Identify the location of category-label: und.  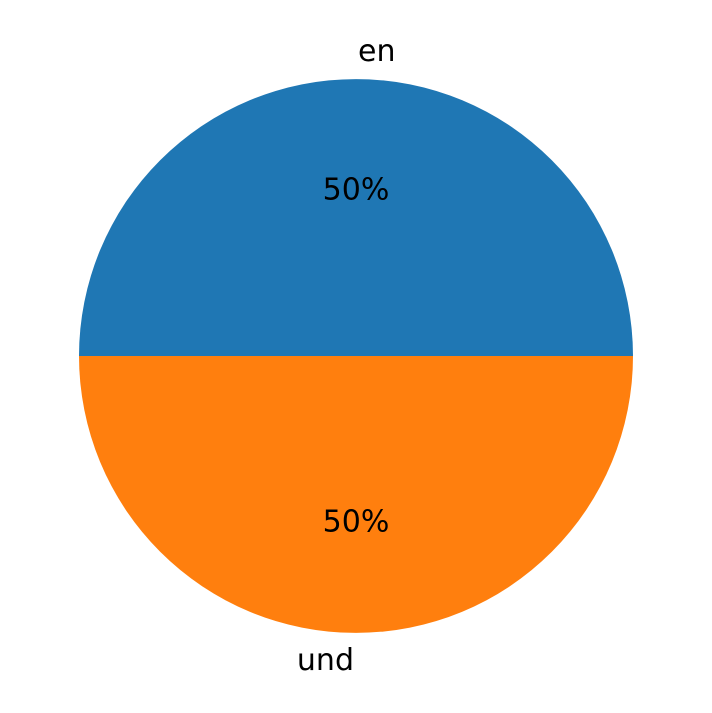
(325, 660).